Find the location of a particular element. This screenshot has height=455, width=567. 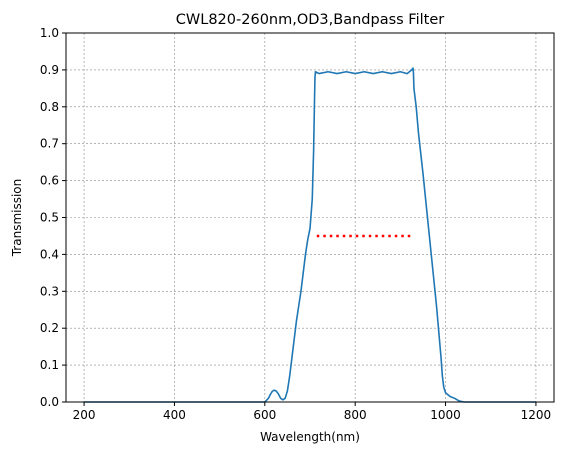

x-axis-title: Wavelength(nm) is located at coordinates (310, 437).